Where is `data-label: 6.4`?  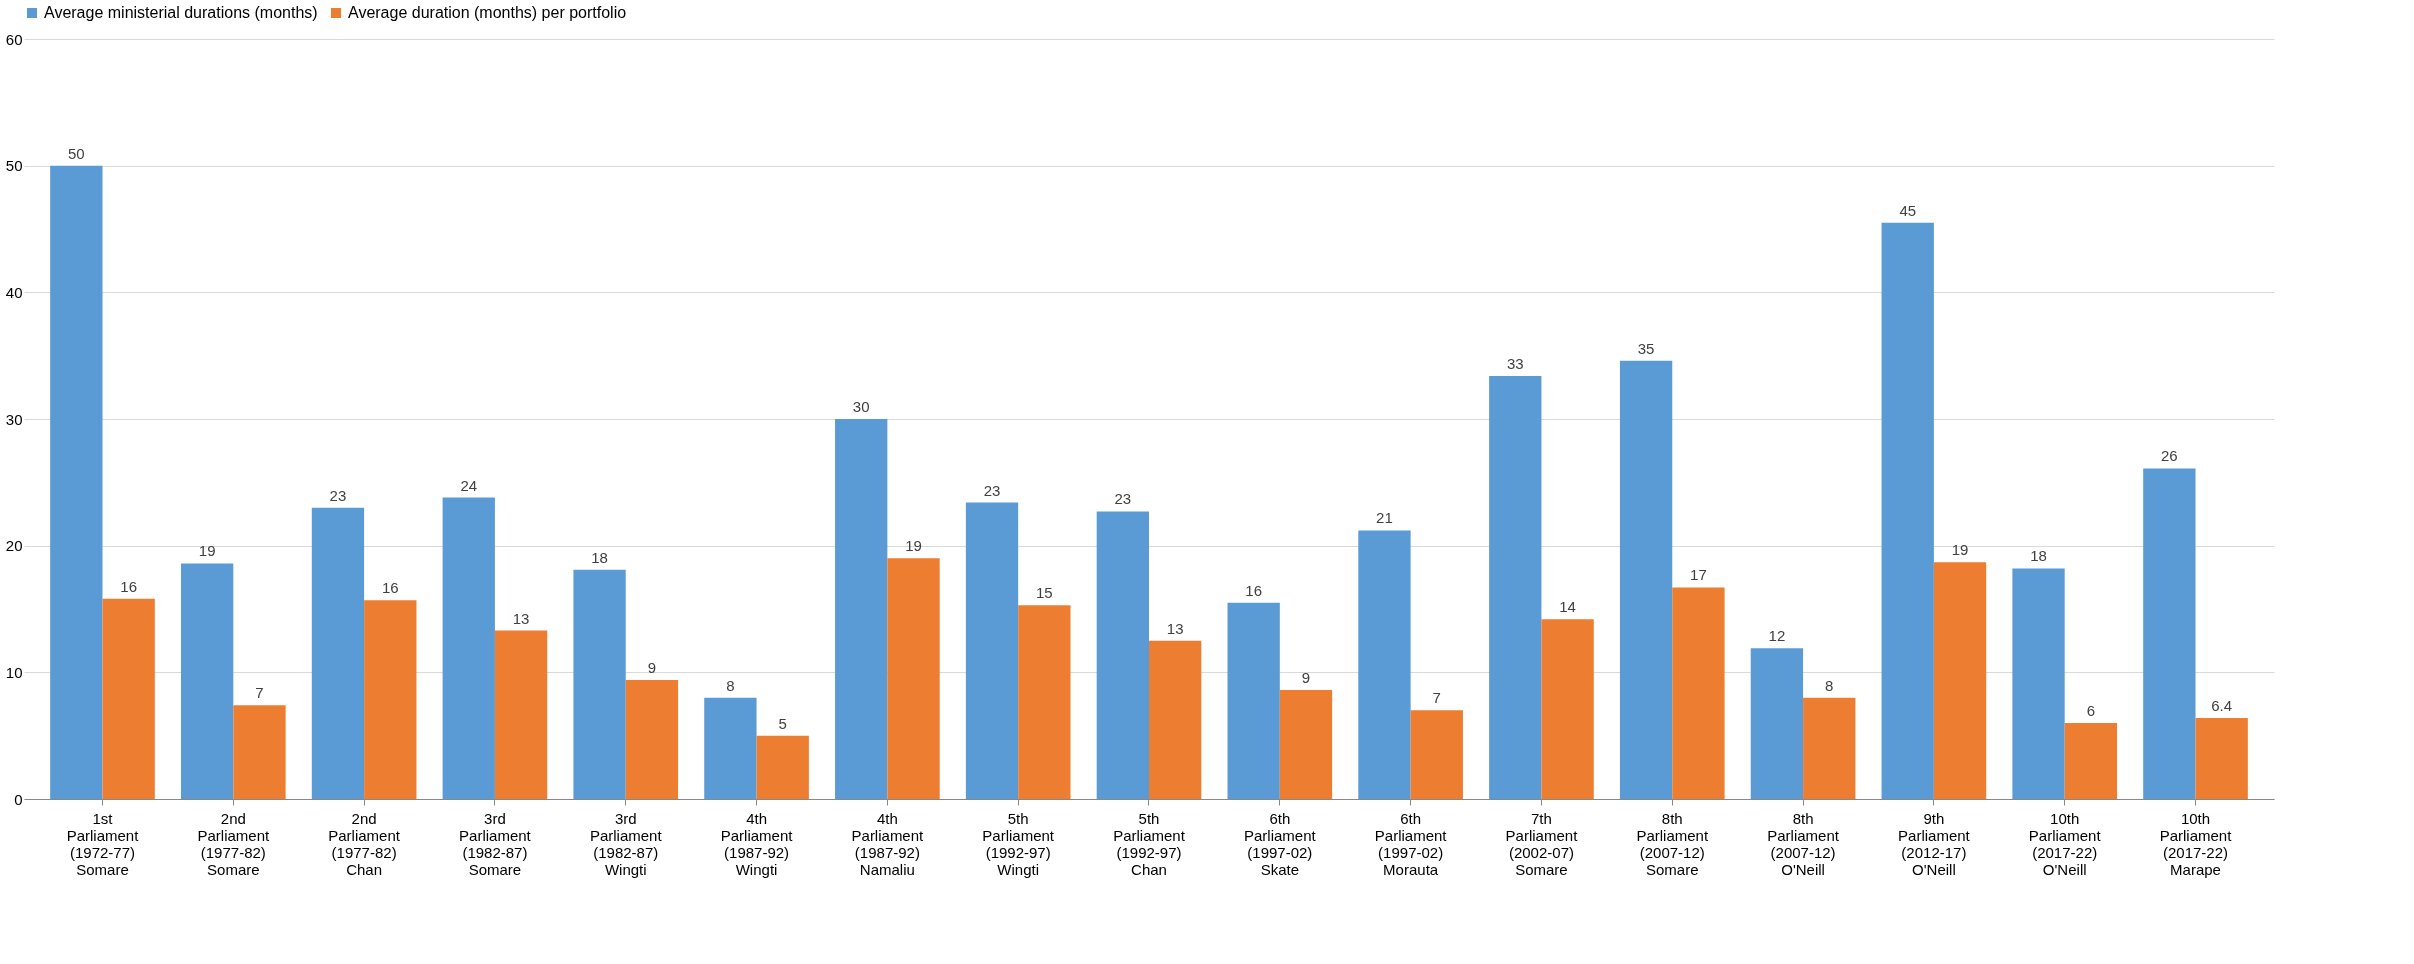 data-label: 6.4 is located at coordinates (2222, 705).